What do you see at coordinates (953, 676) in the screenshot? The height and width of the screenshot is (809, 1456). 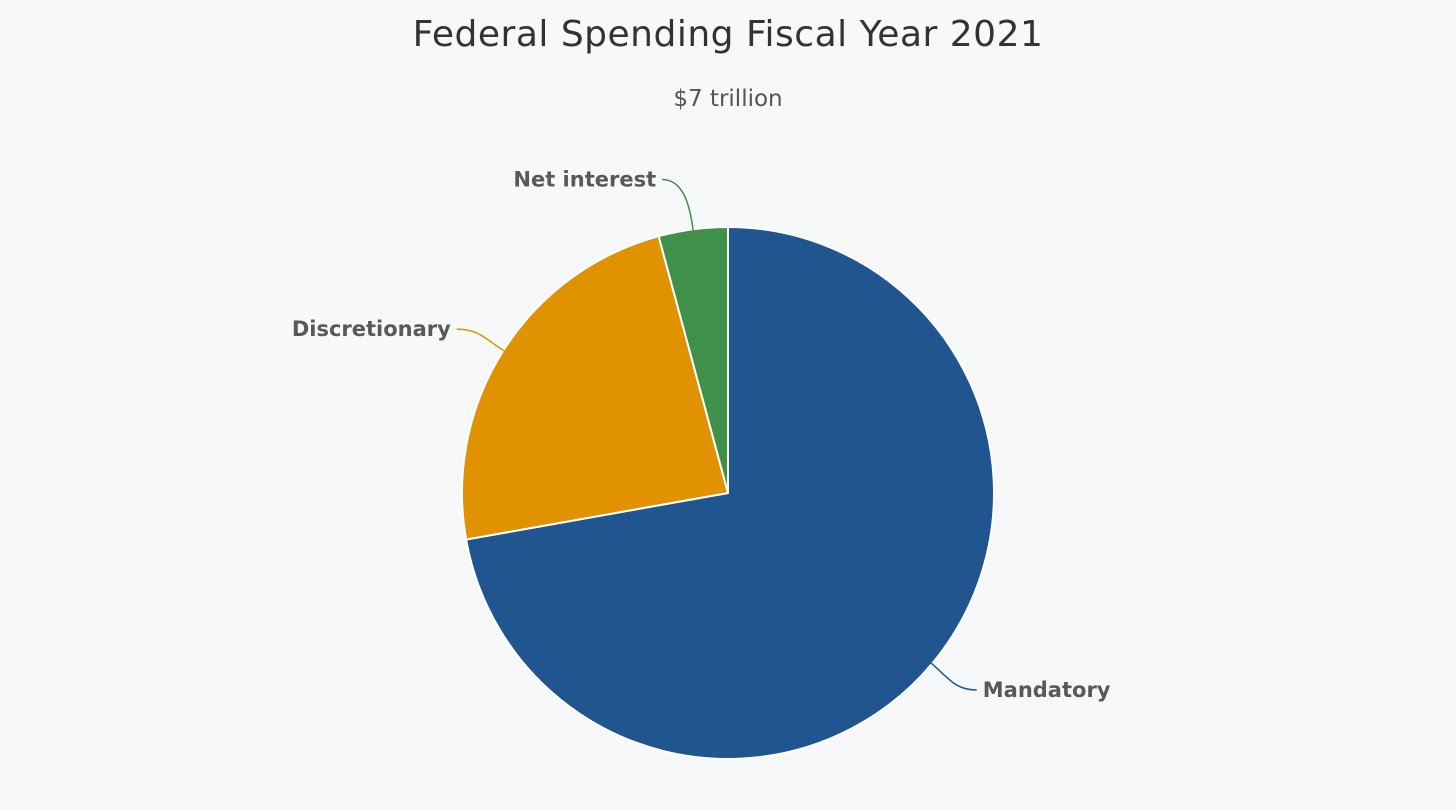 I see `connector-mandatory` at bounding box center [953, 676].